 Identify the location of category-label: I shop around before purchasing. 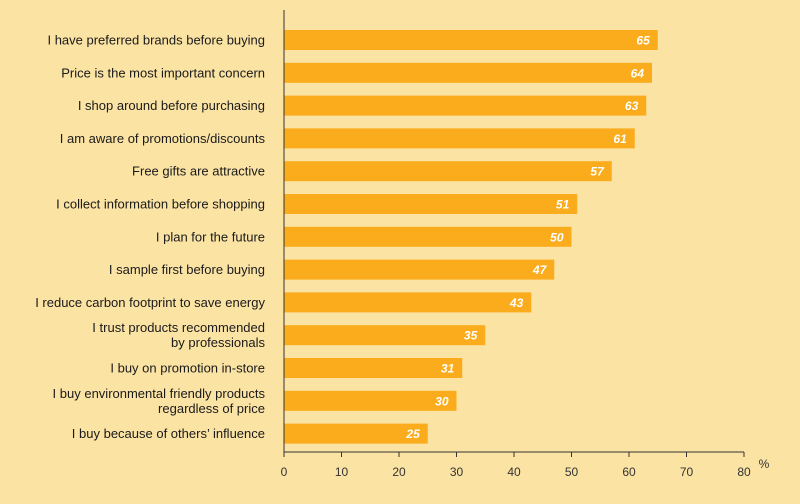
(171, 105).